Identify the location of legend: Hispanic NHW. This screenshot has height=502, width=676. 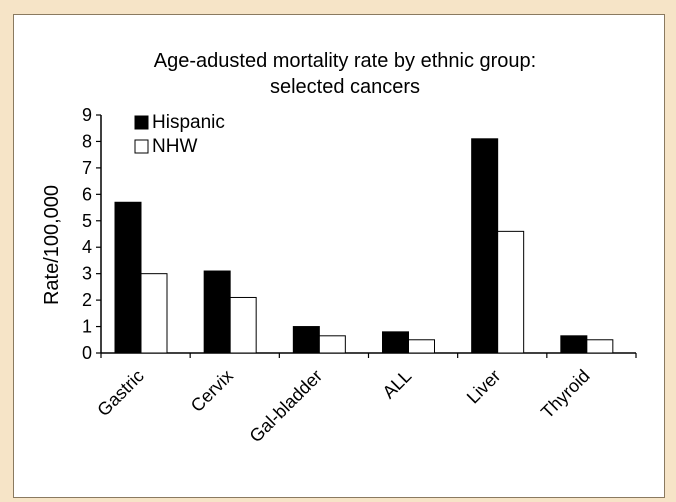
(180, 134).